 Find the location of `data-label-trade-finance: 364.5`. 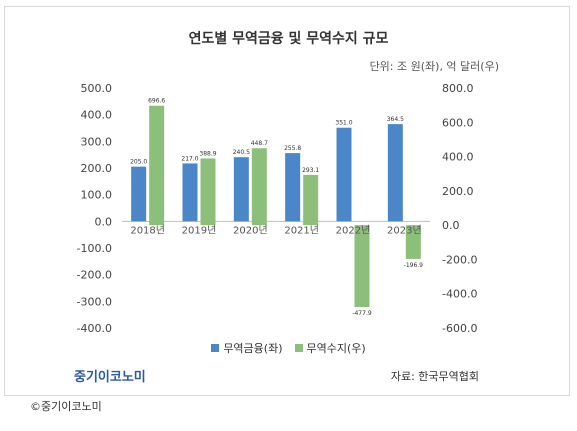

data-label-trade-finance: 364.5 is located at coordinates (395, 119).